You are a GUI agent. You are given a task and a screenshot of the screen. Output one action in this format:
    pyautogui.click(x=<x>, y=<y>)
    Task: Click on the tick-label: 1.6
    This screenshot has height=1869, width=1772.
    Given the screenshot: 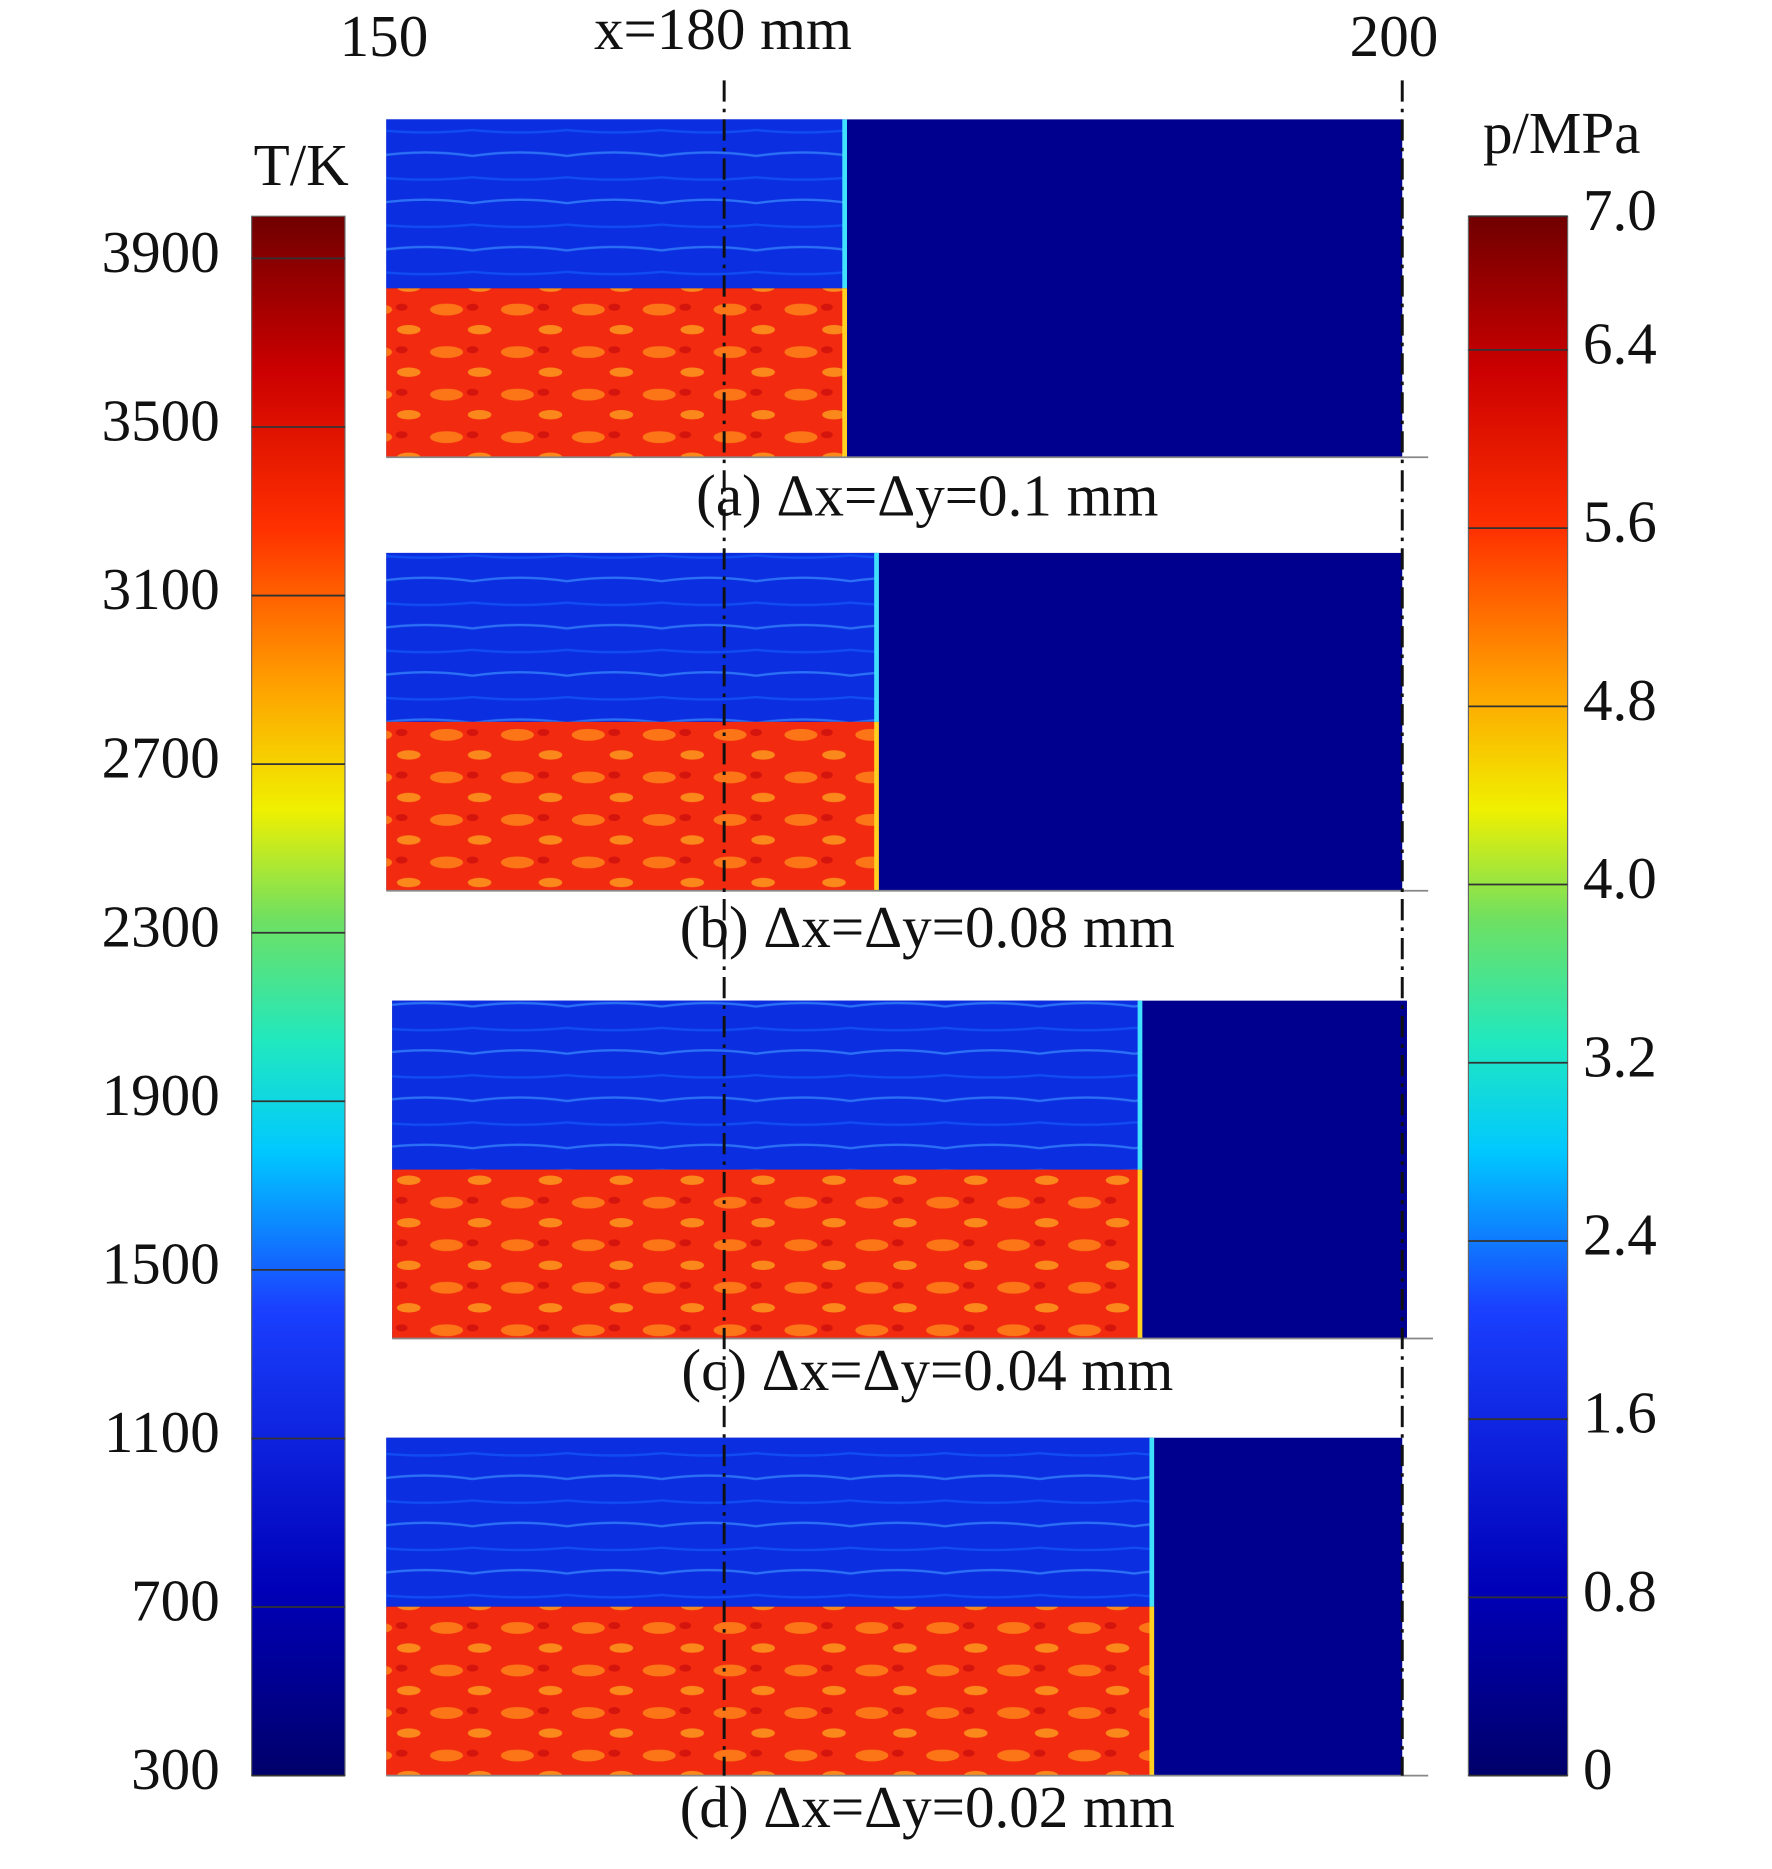 What is the action you would take?
    pyautogui.click(x=1620, y=1413)
    